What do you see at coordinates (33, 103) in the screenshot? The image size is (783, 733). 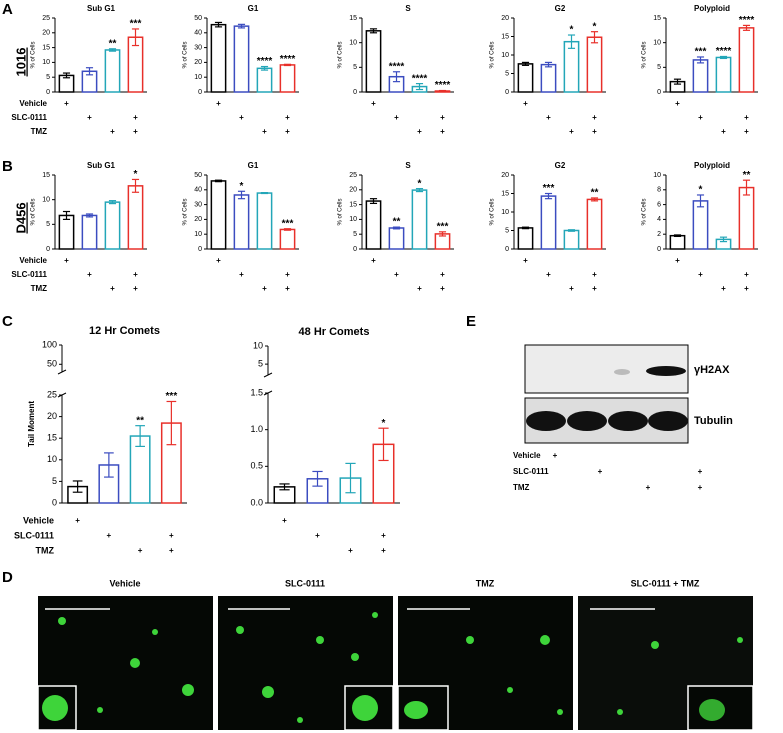 I see `treatment-label: Vehicle` at bounding box center [33, 103].